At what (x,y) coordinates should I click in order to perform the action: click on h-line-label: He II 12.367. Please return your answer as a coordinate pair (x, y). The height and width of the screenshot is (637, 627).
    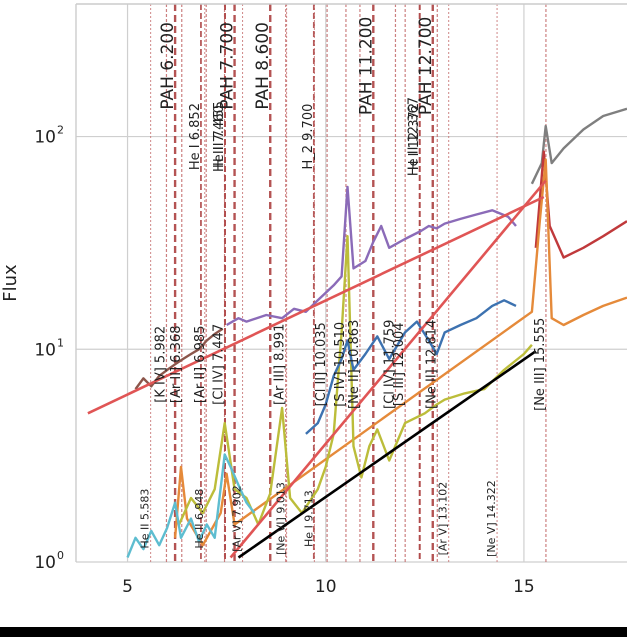
    Looking at the image, I should click on (414, 136).